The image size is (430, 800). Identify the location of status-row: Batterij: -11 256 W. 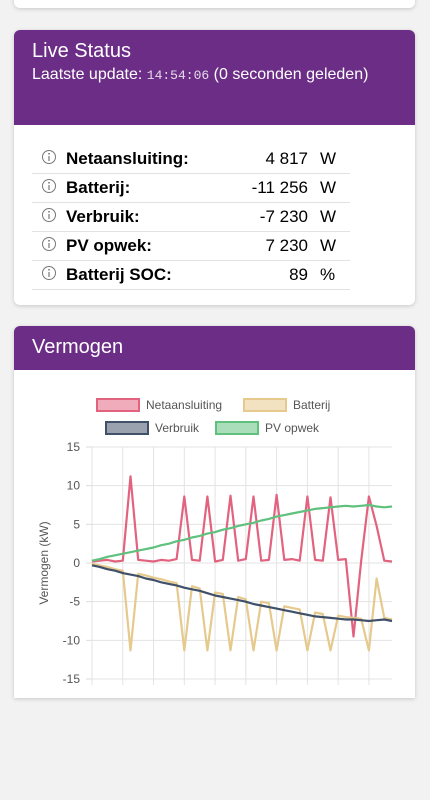
(191, 188).